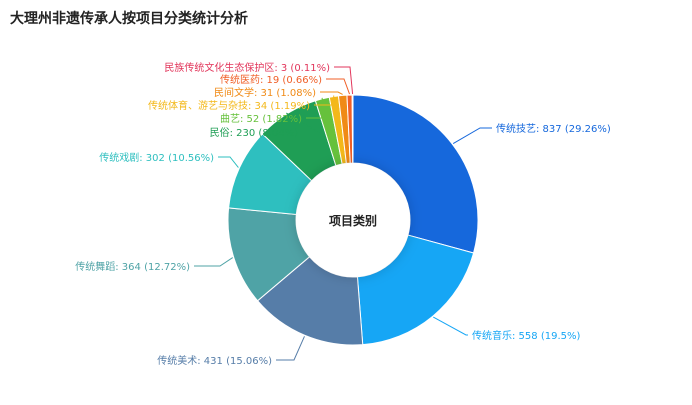  I want to click on slice-label-5: 传统戏剧: 302 (10.56%), so click(156, 157).